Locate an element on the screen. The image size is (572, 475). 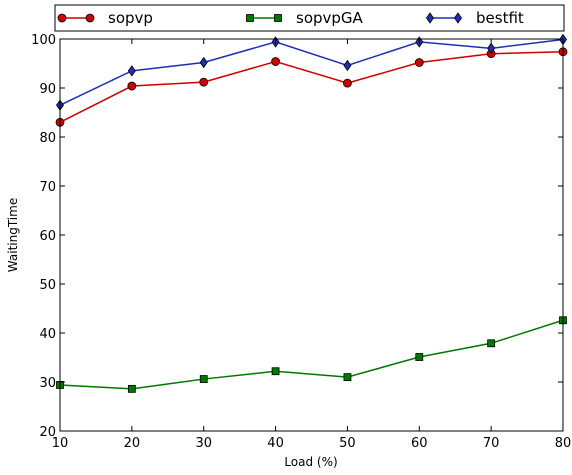
y-tick-label: 100 is located at coordinates (43, 40).